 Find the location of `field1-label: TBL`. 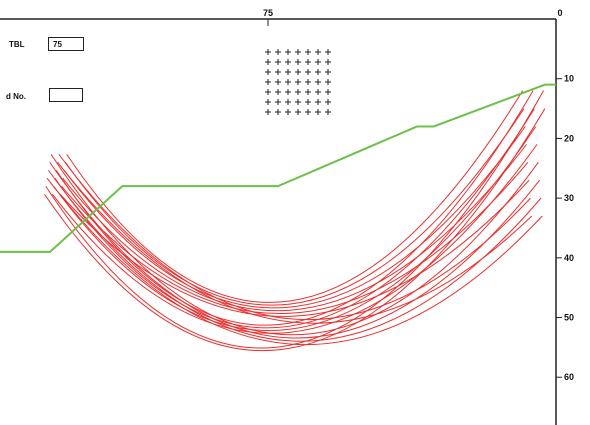

field1-label: TBL is located at coordinates (17, 44).